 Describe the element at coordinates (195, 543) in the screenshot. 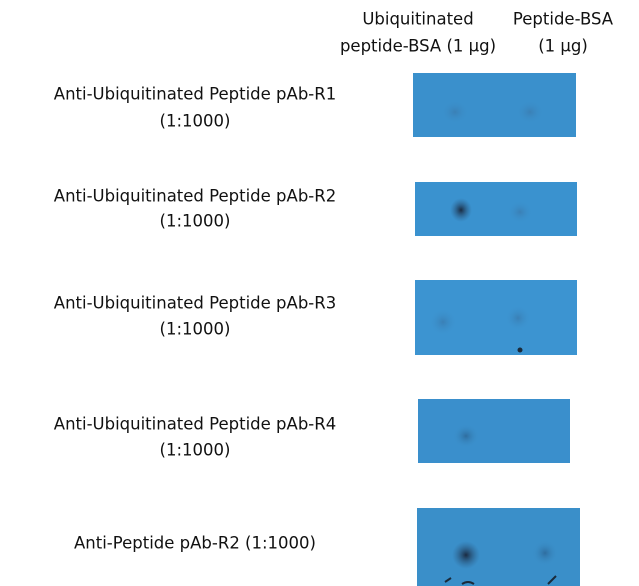

I see `row-label: Anti-Peptide pAb-R2 (1:1000)` at that location.